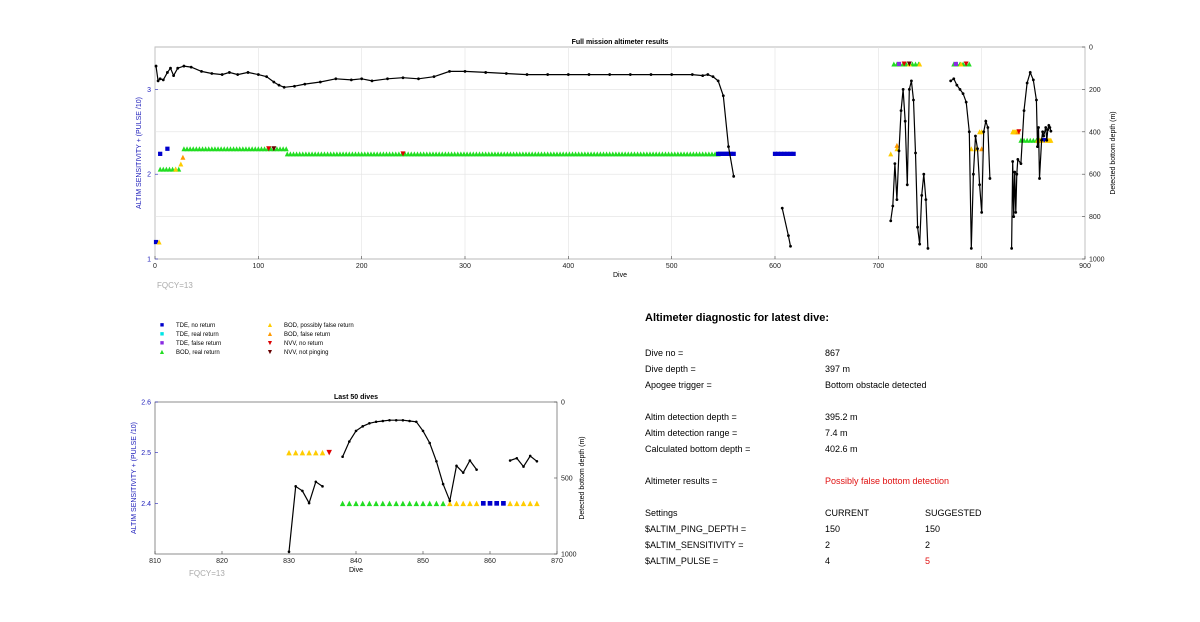 The height and width of the screenshot is (622, 1200). Describe the element at coordinates (162, 325) in the screenshot. I see `legend-marker-icon: ■` at that location.